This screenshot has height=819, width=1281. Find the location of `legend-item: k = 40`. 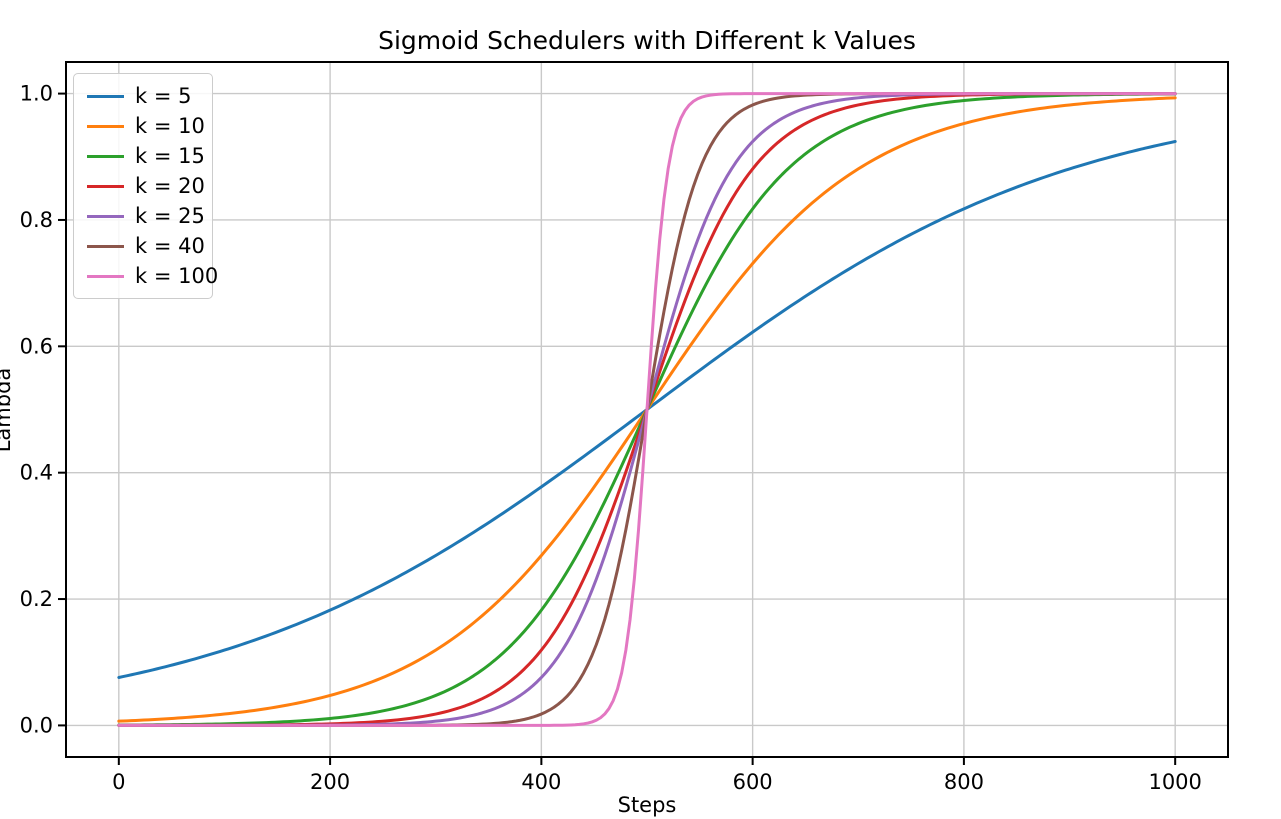

legend-item: k = 40 is located at coordinates (146, 246).